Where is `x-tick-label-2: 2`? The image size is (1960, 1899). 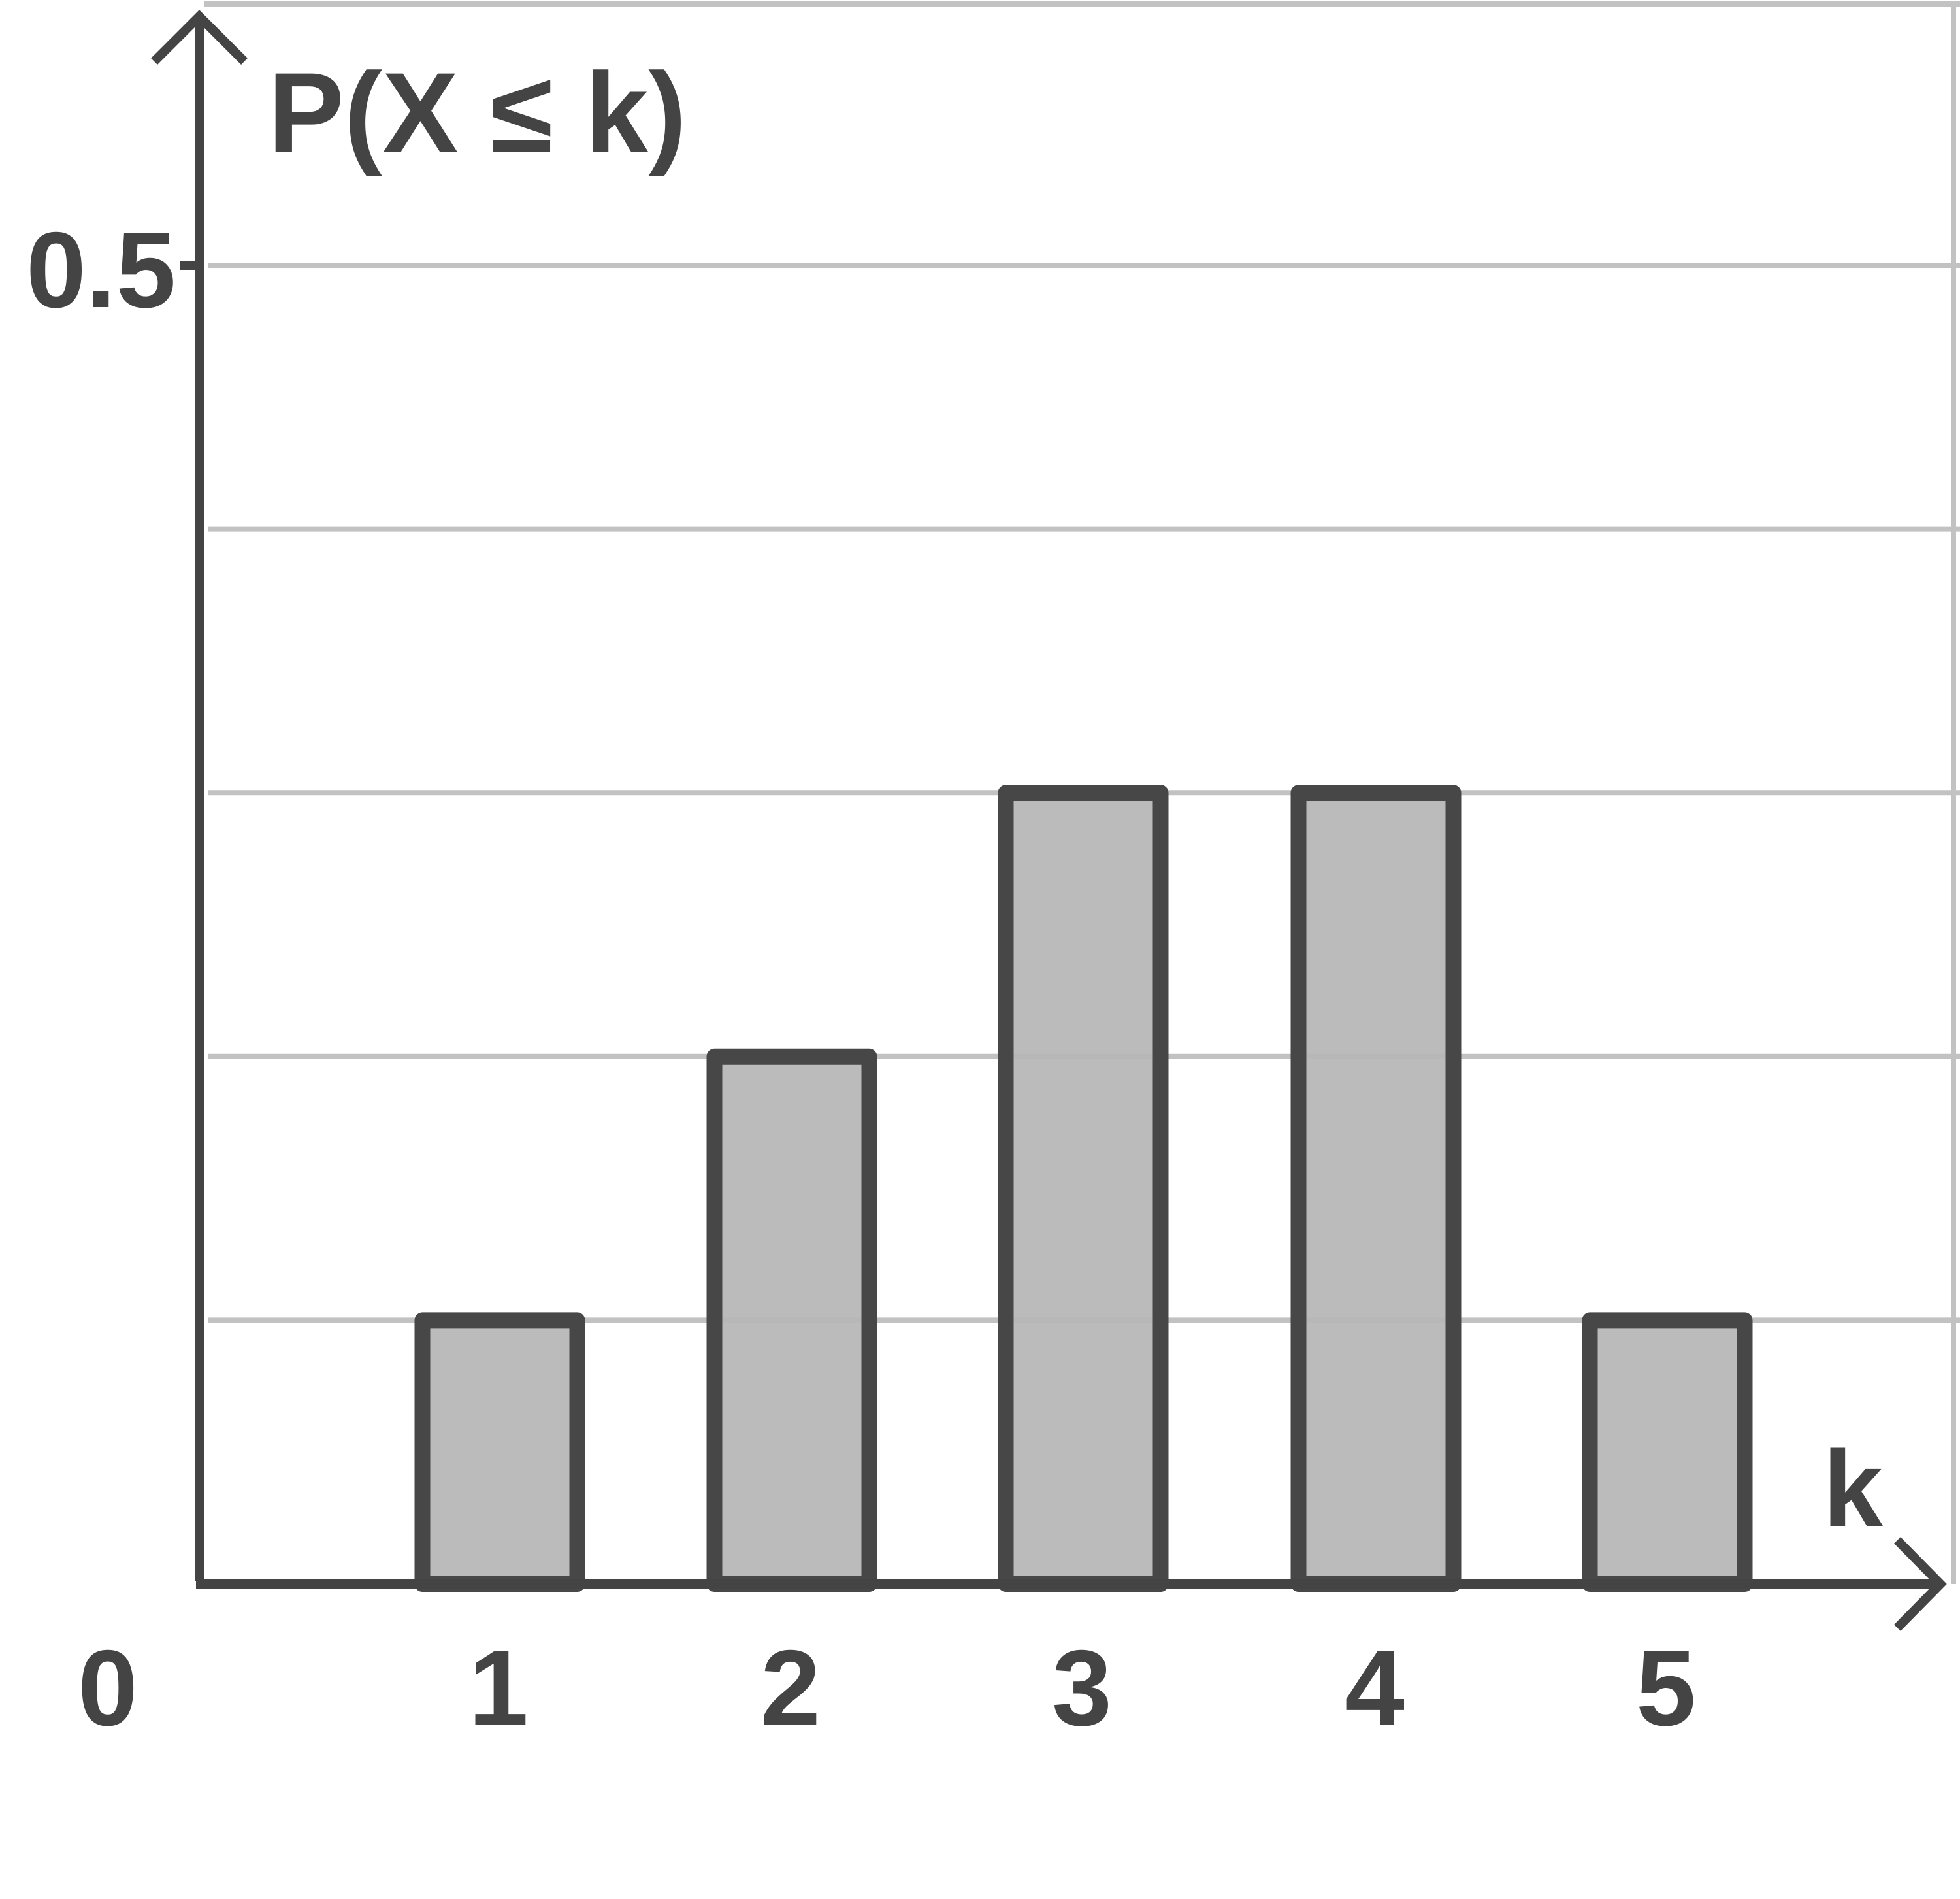
x-tick-label-2: 2 is located at coordinates (790, 1688).